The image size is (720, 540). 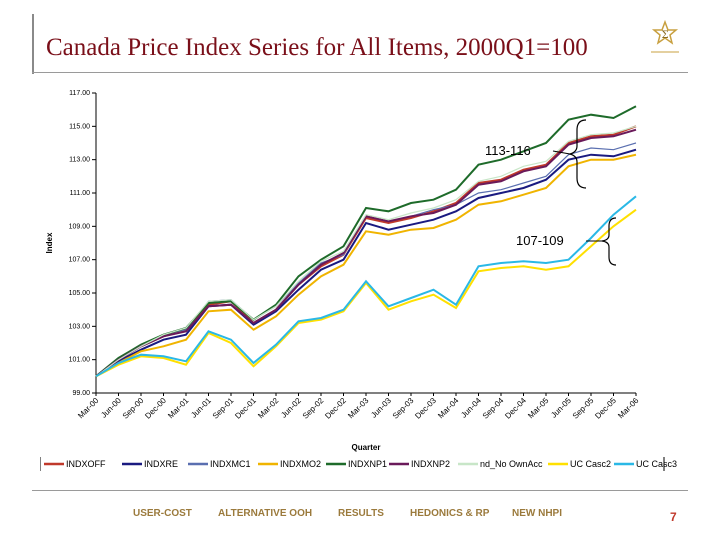 I want to click on y-tick-label: 117.00, so click(x=79, y=93).